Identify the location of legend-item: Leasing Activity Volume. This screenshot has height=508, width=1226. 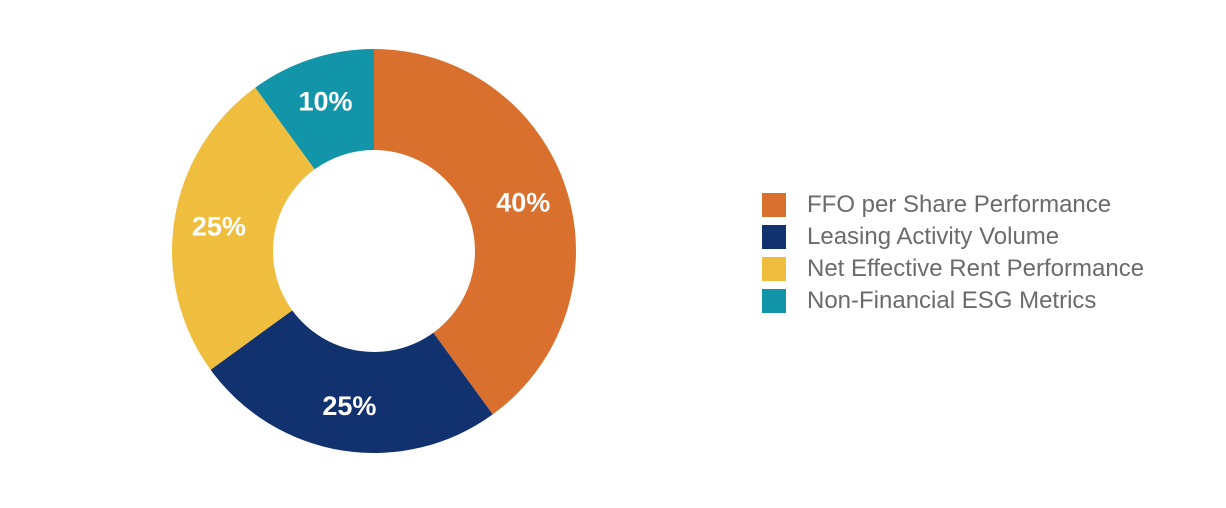
(953, 237).